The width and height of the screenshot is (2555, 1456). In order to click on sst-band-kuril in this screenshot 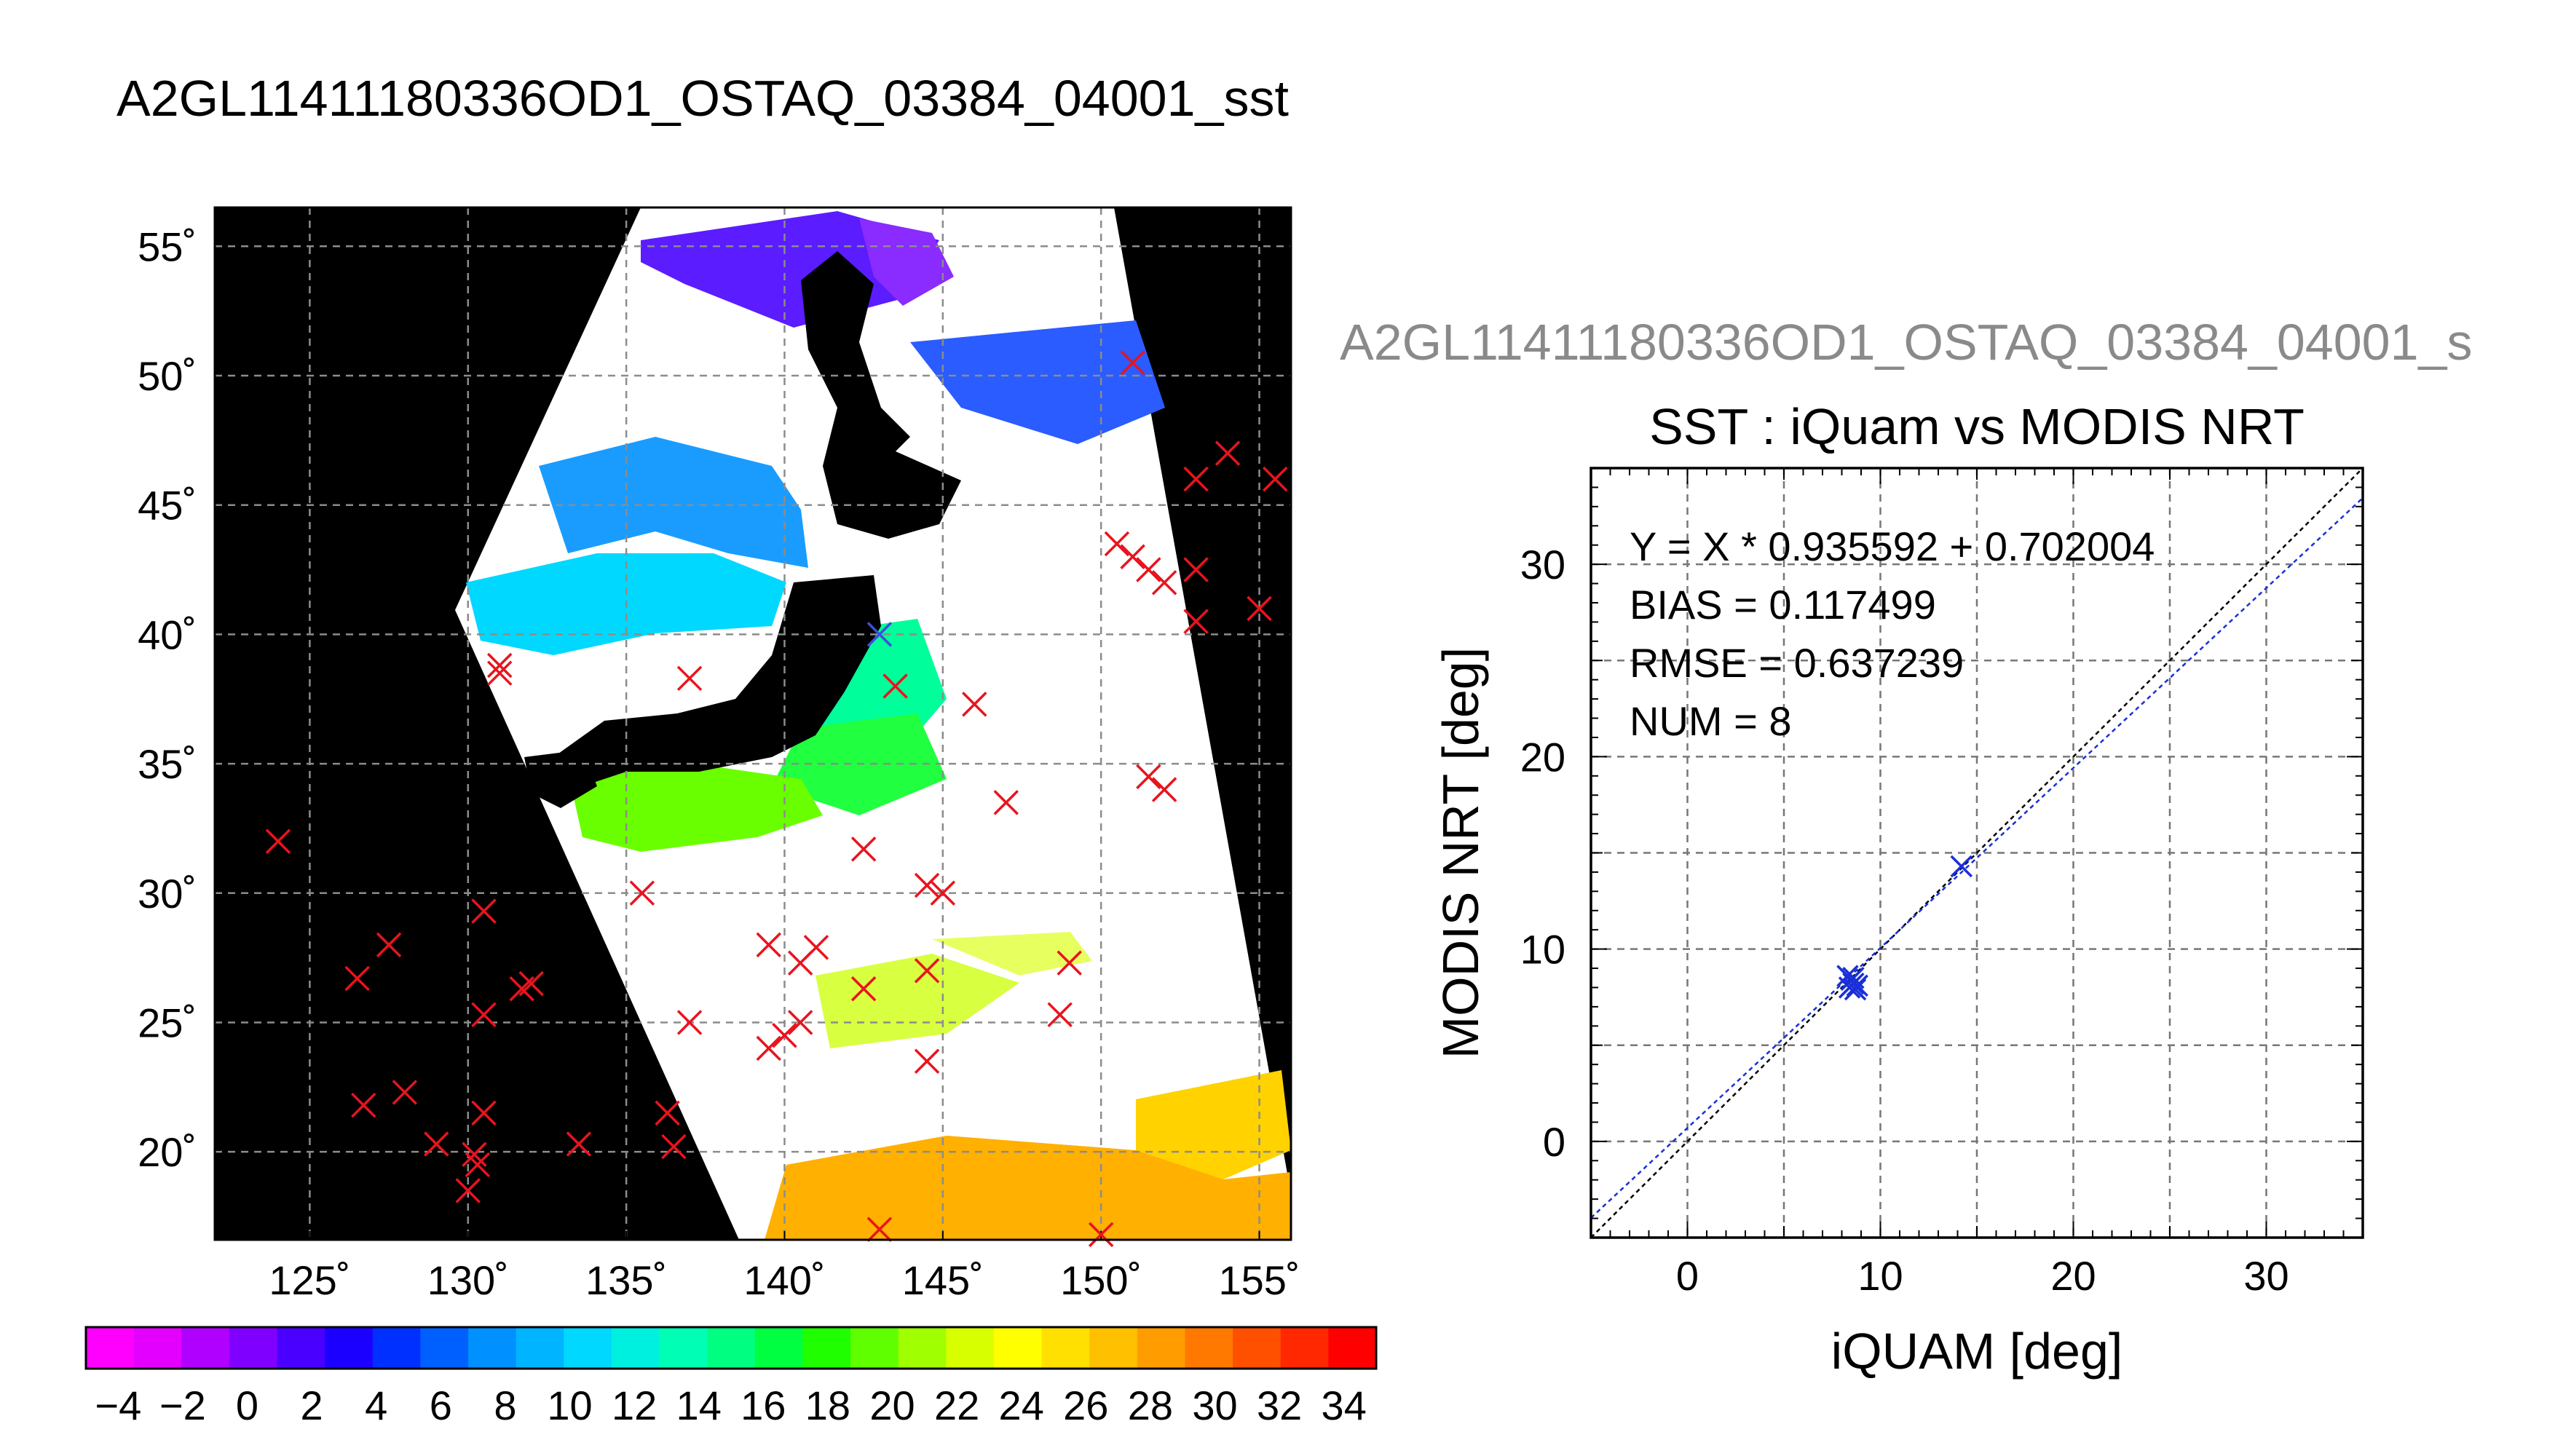, I will do `click(1037, 382)`.